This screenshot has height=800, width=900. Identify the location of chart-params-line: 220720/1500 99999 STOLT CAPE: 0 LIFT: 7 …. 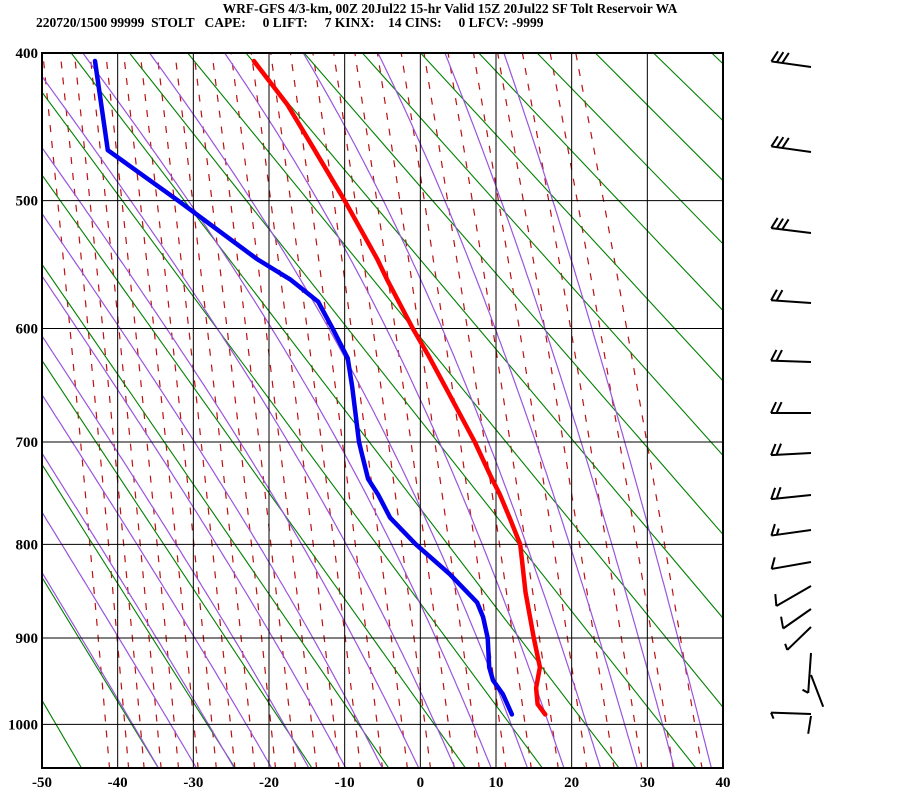
(290, 22).